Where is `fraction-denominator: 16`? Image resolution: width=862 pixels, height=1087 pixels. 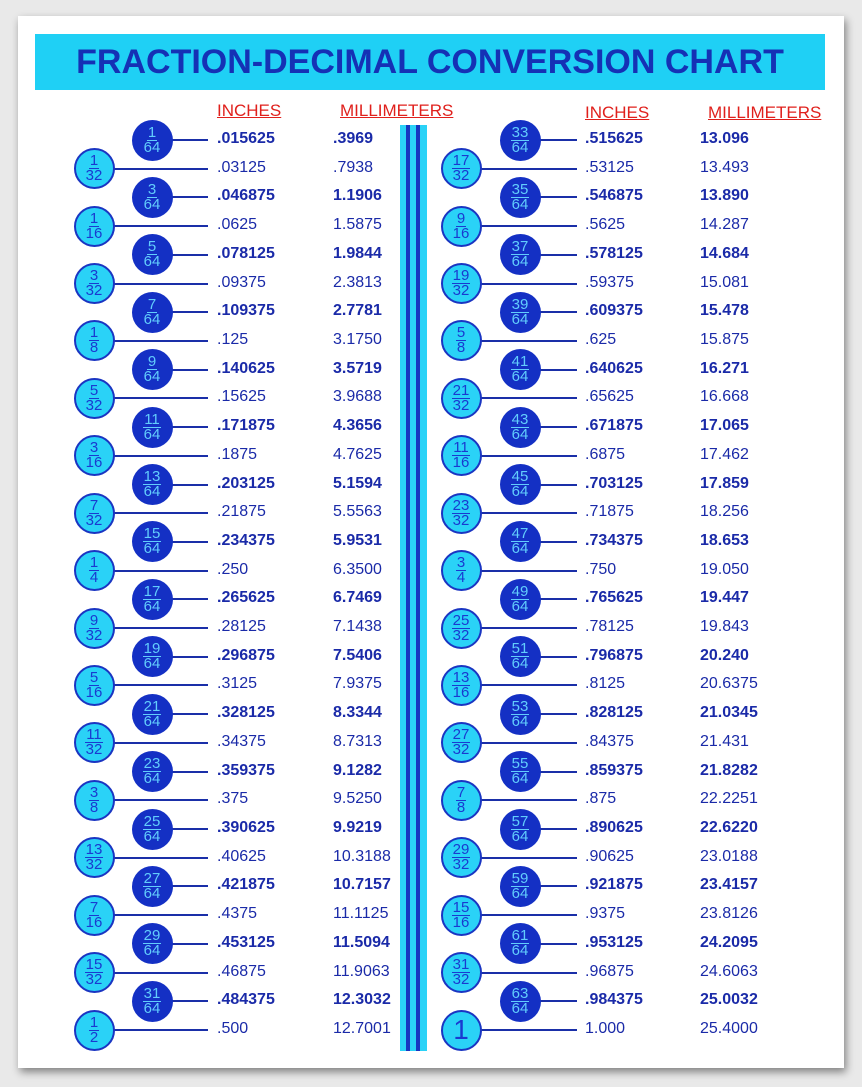 fraction-denominator: 16 is located at coordinates (94, 692).